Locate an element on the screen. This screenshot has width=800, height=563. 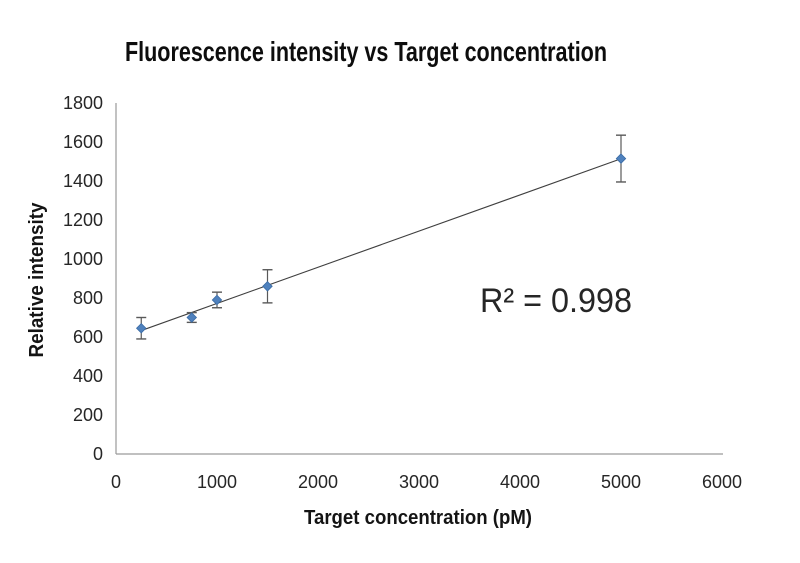
y-tick-label: 400 is located at coordinates (88, 376).